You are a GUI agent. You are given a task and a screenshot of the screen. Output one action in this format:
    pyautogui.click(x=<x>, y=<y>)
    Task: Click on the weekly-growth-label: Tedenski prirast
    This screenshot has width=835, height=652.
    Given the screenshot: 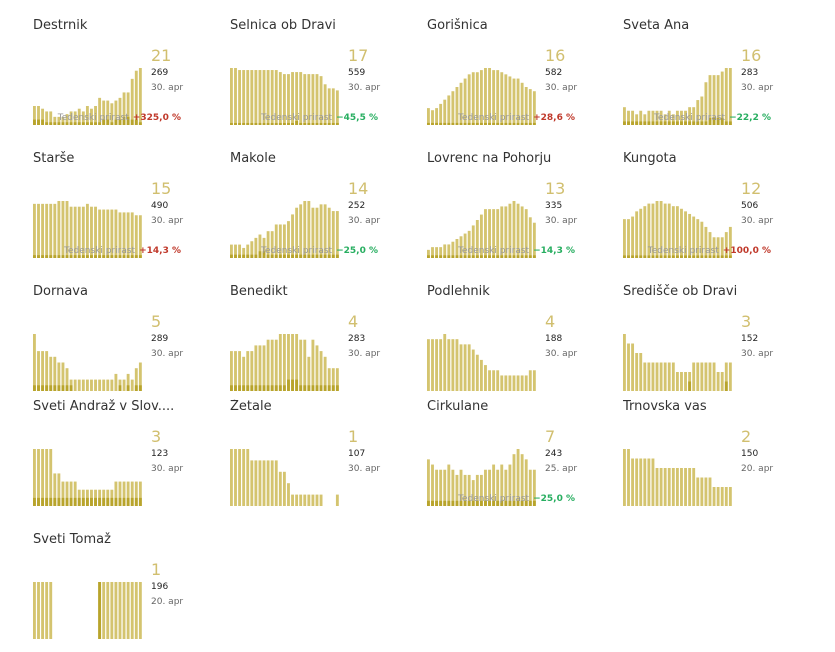 What is the action you would take?
    pyautogui.click(x=297, y=251)
    